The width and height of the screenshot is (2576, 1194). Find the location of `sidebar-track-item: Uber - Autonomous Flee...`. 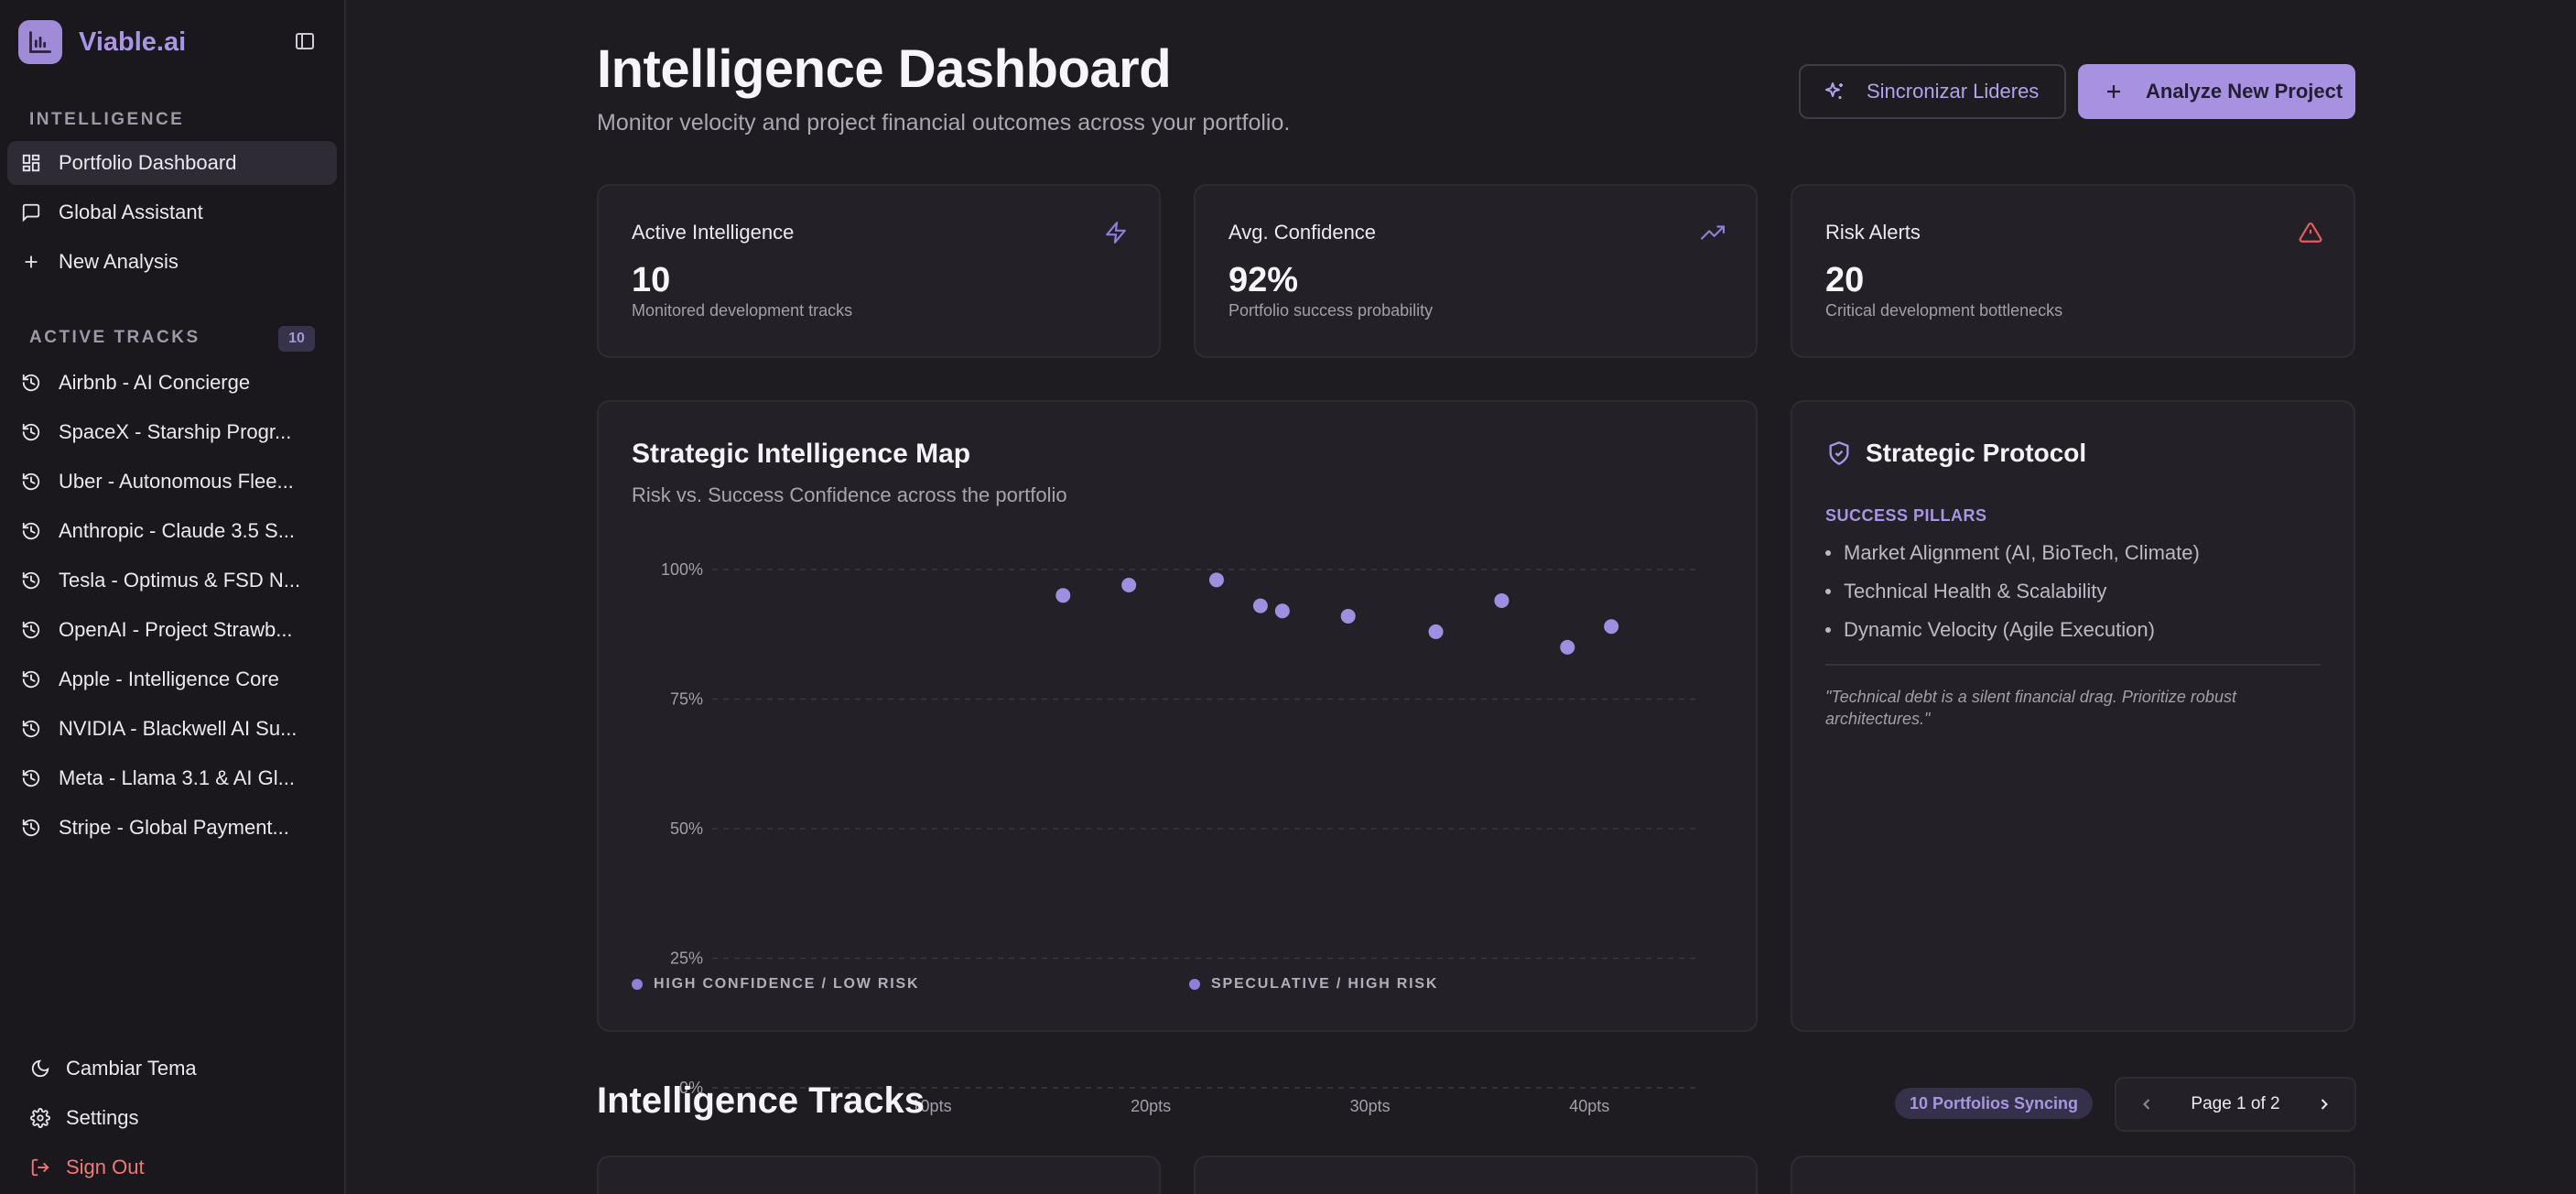

sidebar-track-item: Uber - Autonomous Flee... is located at coordinates (172, 482).